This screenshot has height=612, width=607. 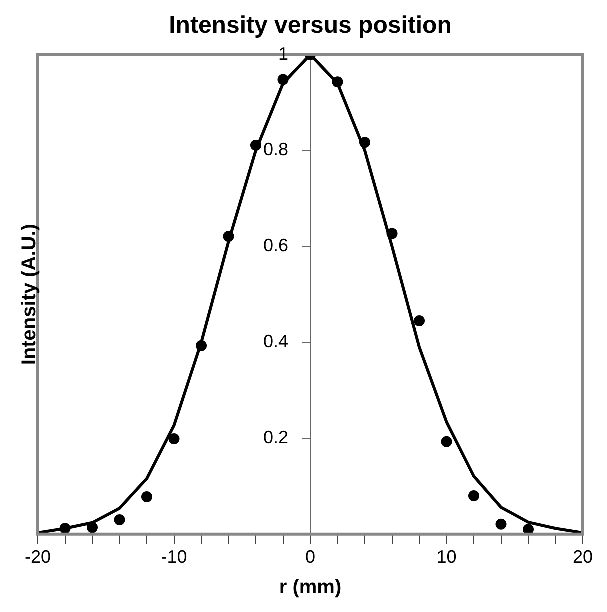 I want to click on y-tick-label: 0.6, so click(x=275, y=246).